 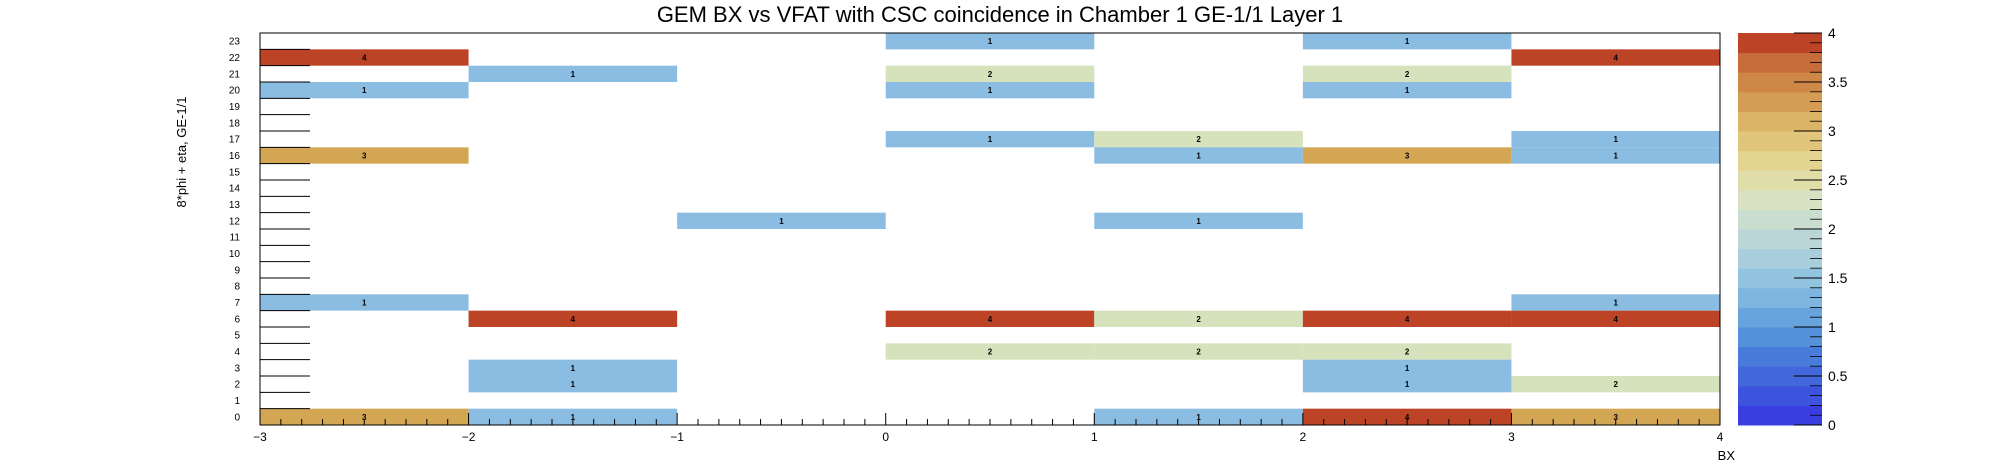 I want to click on x-tick-label: −1, so click(x=677, y=437).